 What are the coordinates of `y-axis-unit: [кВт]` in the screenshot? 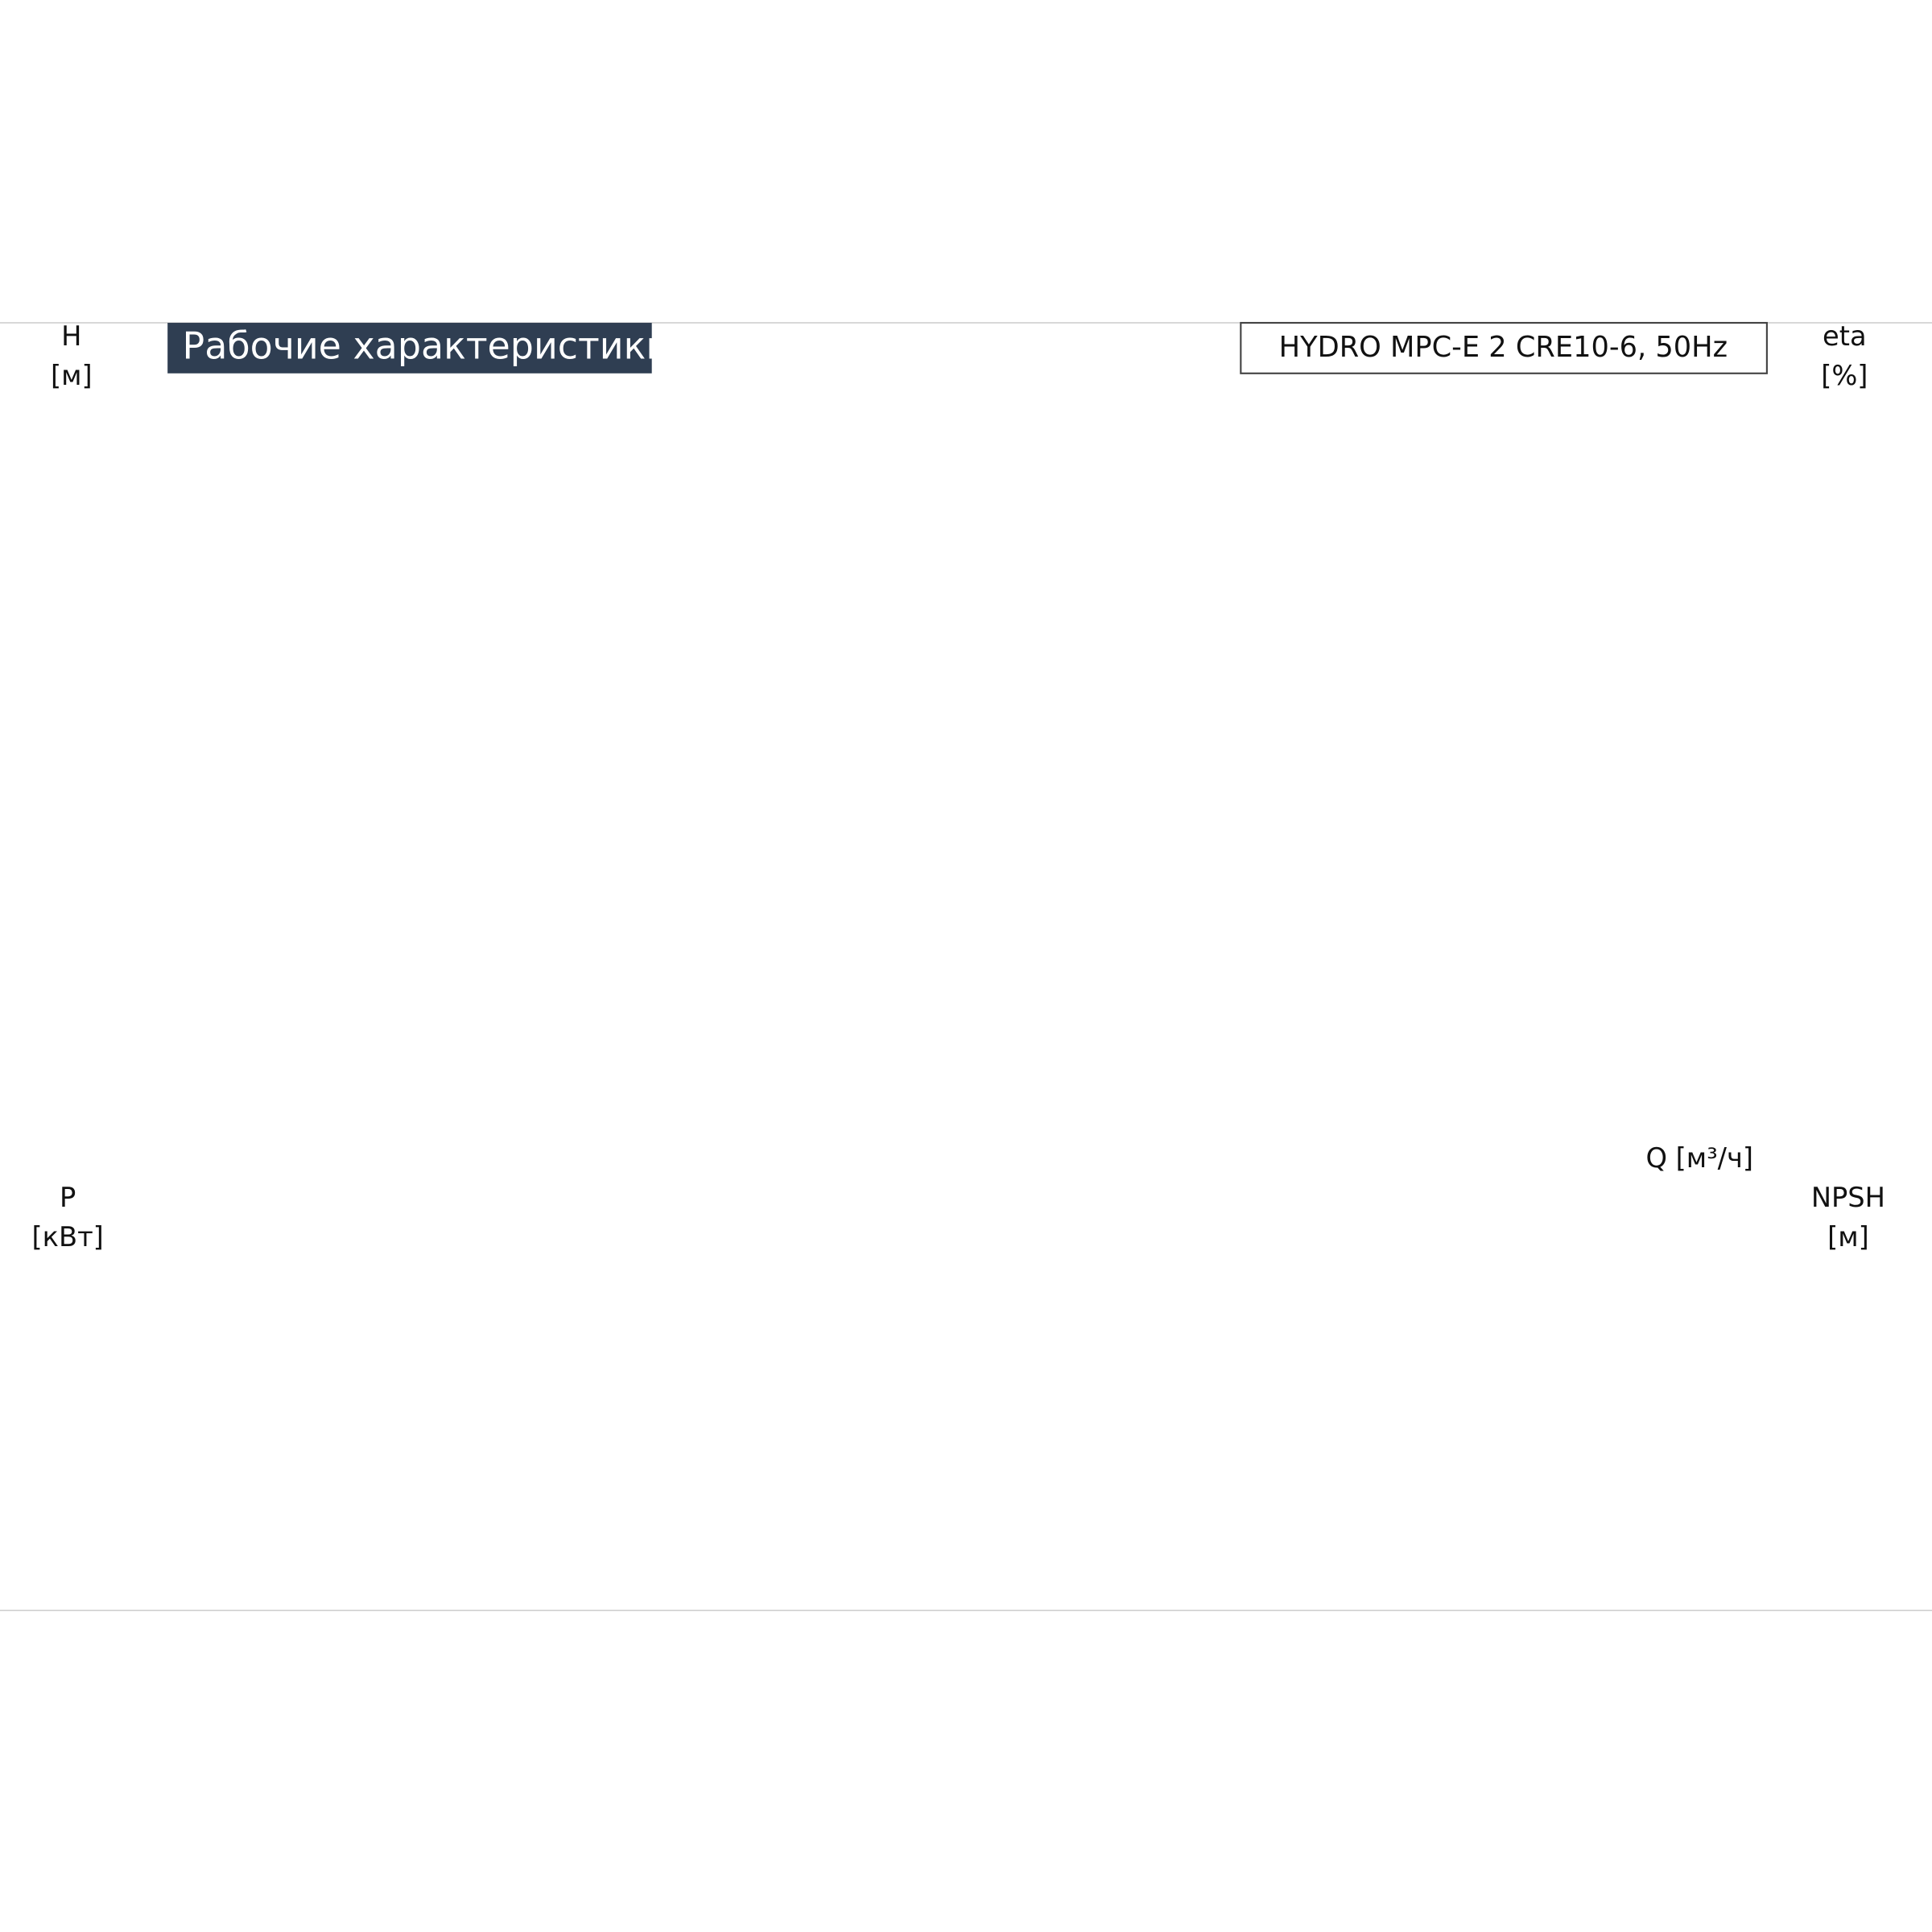 It's located at (68, 1237).